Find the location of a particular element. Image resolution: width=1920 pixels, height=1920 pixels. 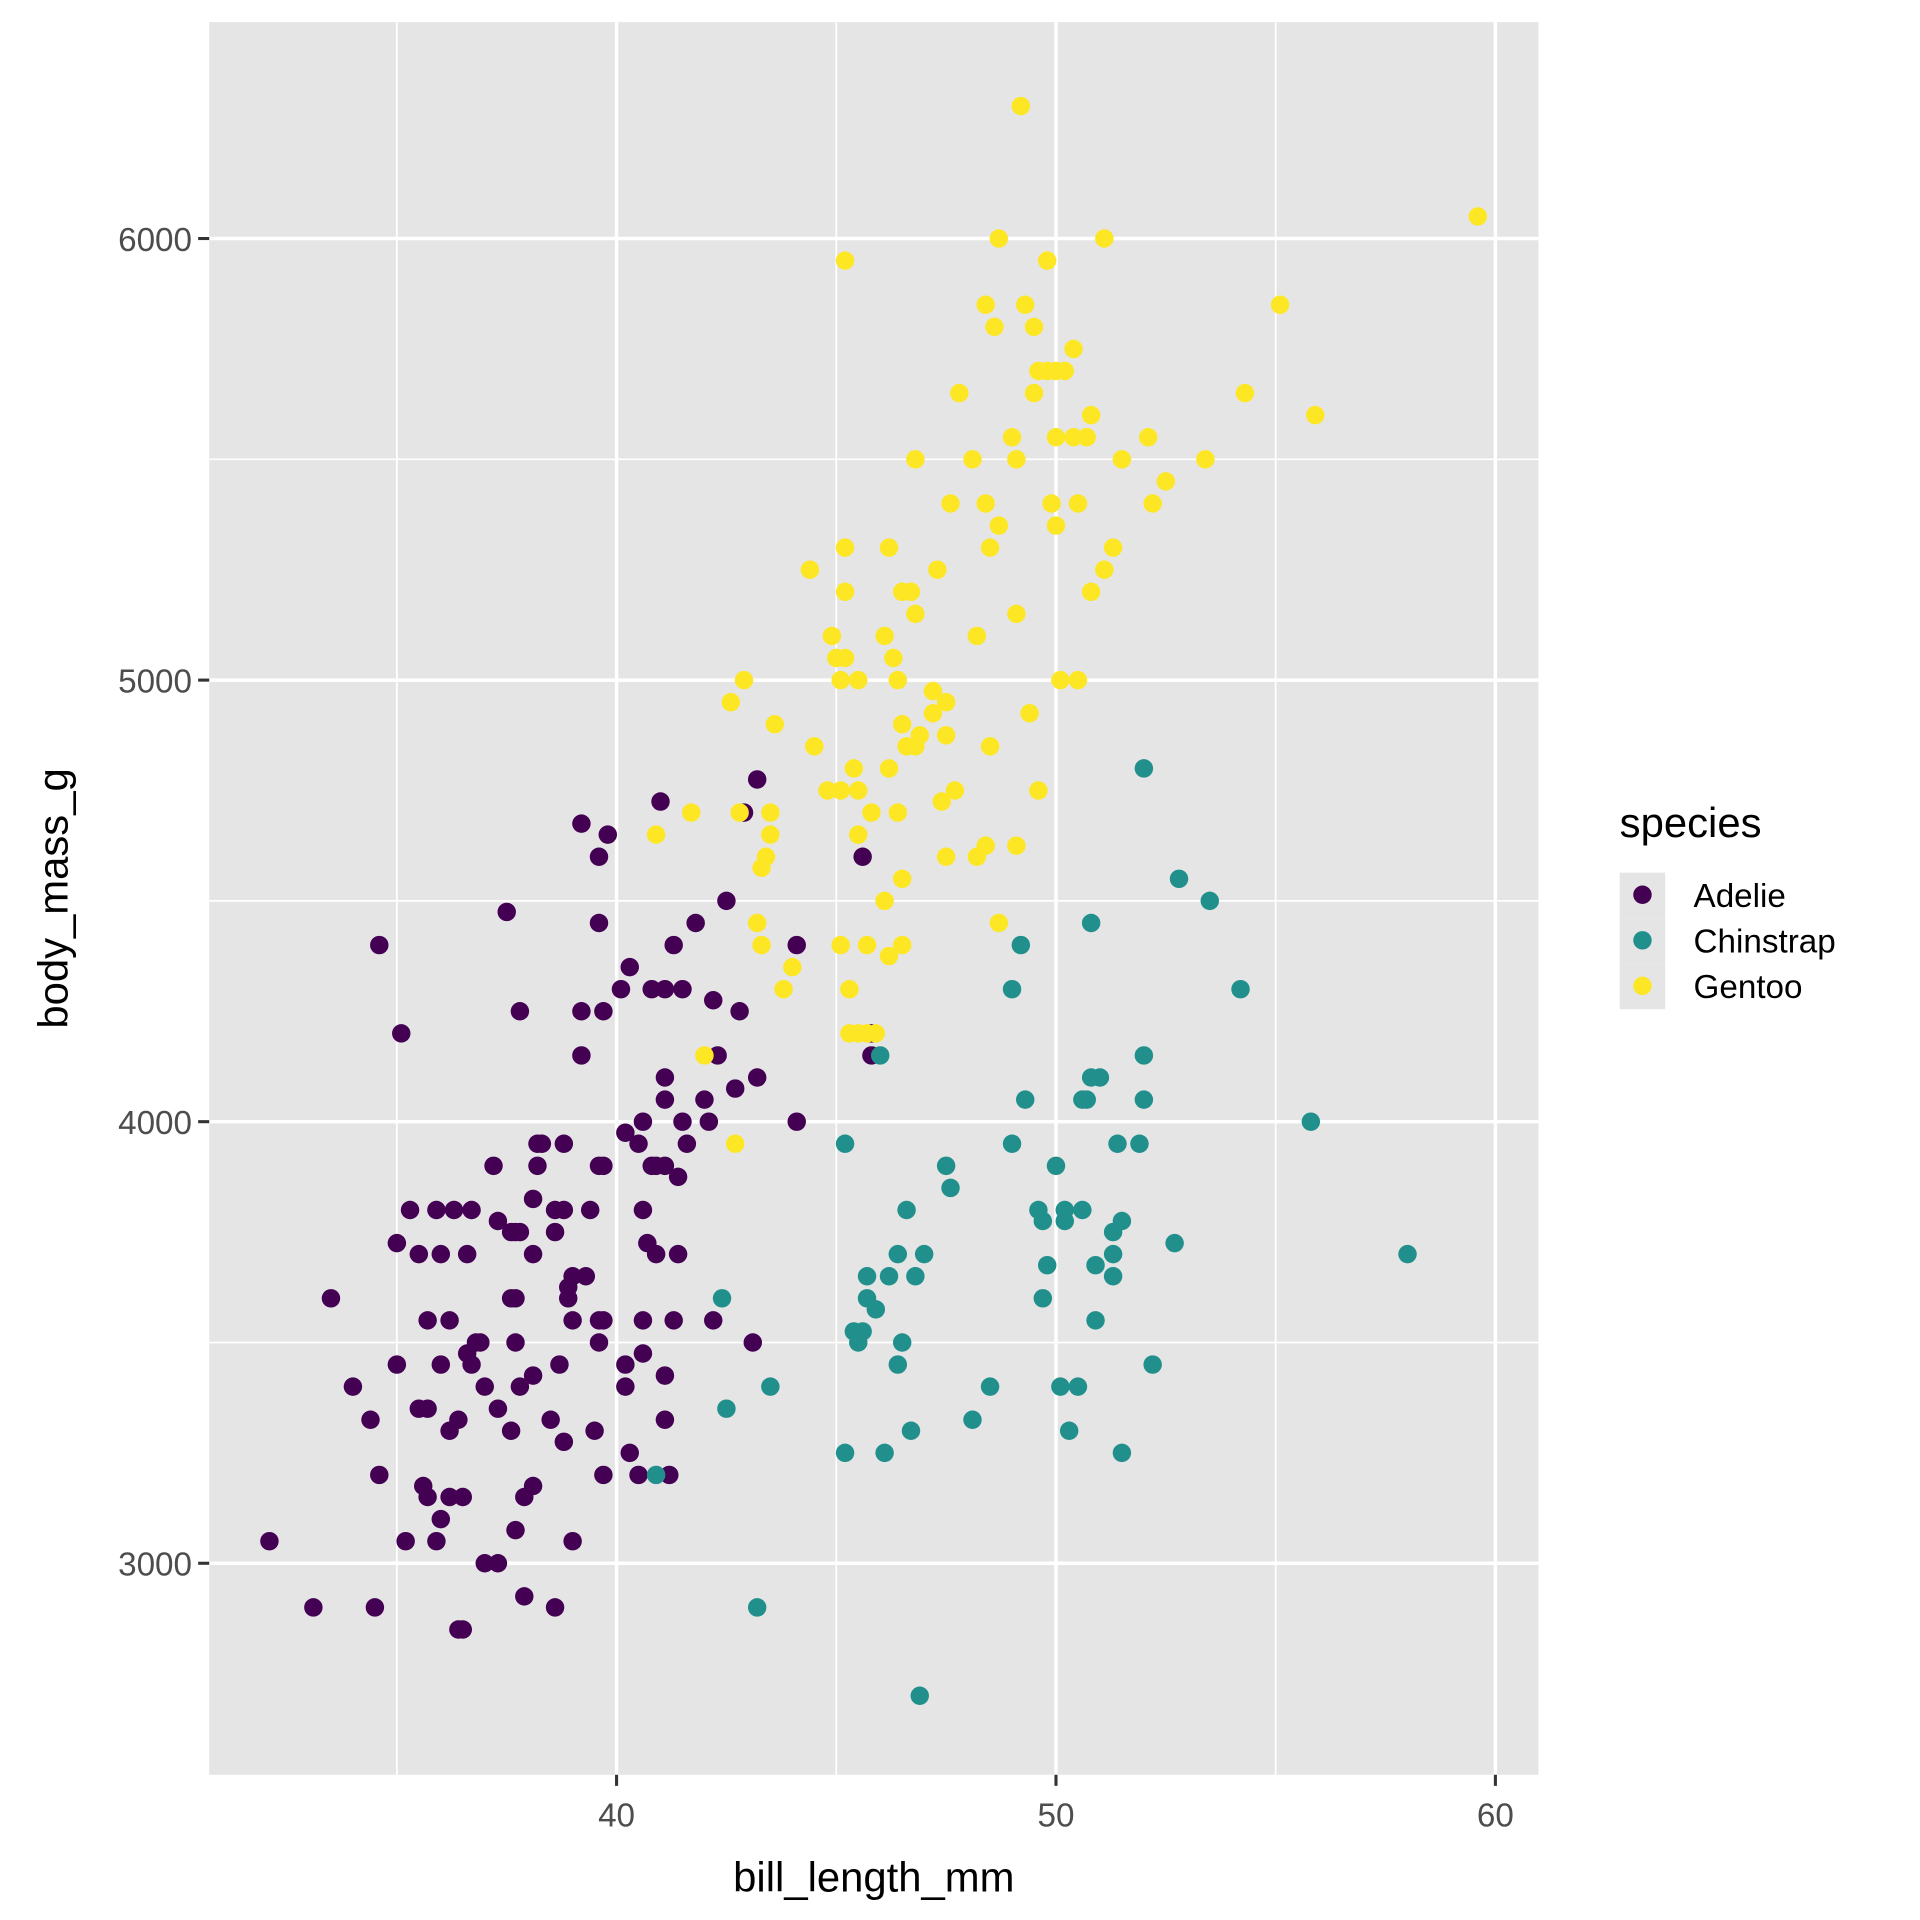

x-axis-title: bill_length_mm is located at coordinates (873, 1877).